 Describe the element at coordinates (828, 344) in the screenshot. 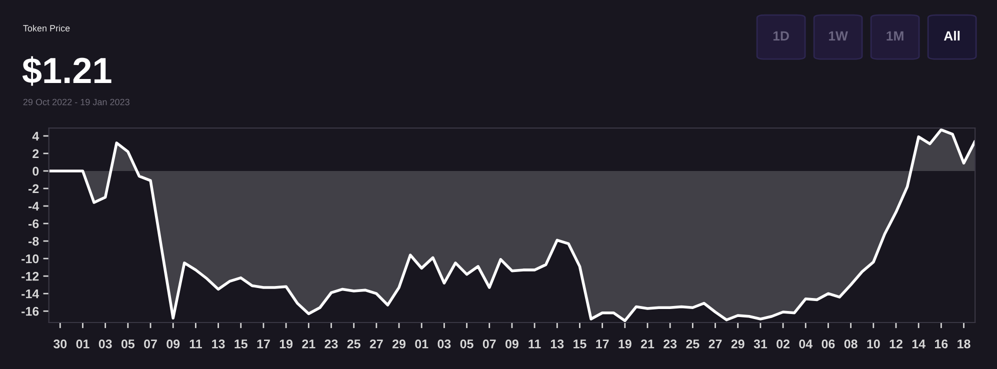

I see `x-tick-label: 06` at that location.